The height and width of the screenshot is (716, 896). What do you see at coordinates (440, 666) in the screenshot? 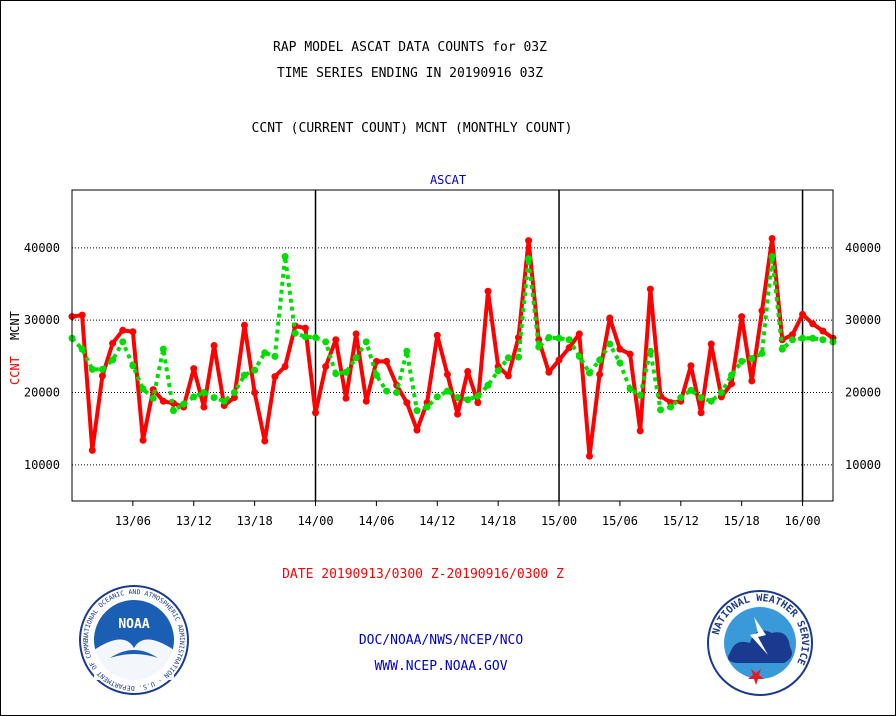
I see `website-link: WWW.NCEP.NOAA.GOV` at bounding box center [440, 666].